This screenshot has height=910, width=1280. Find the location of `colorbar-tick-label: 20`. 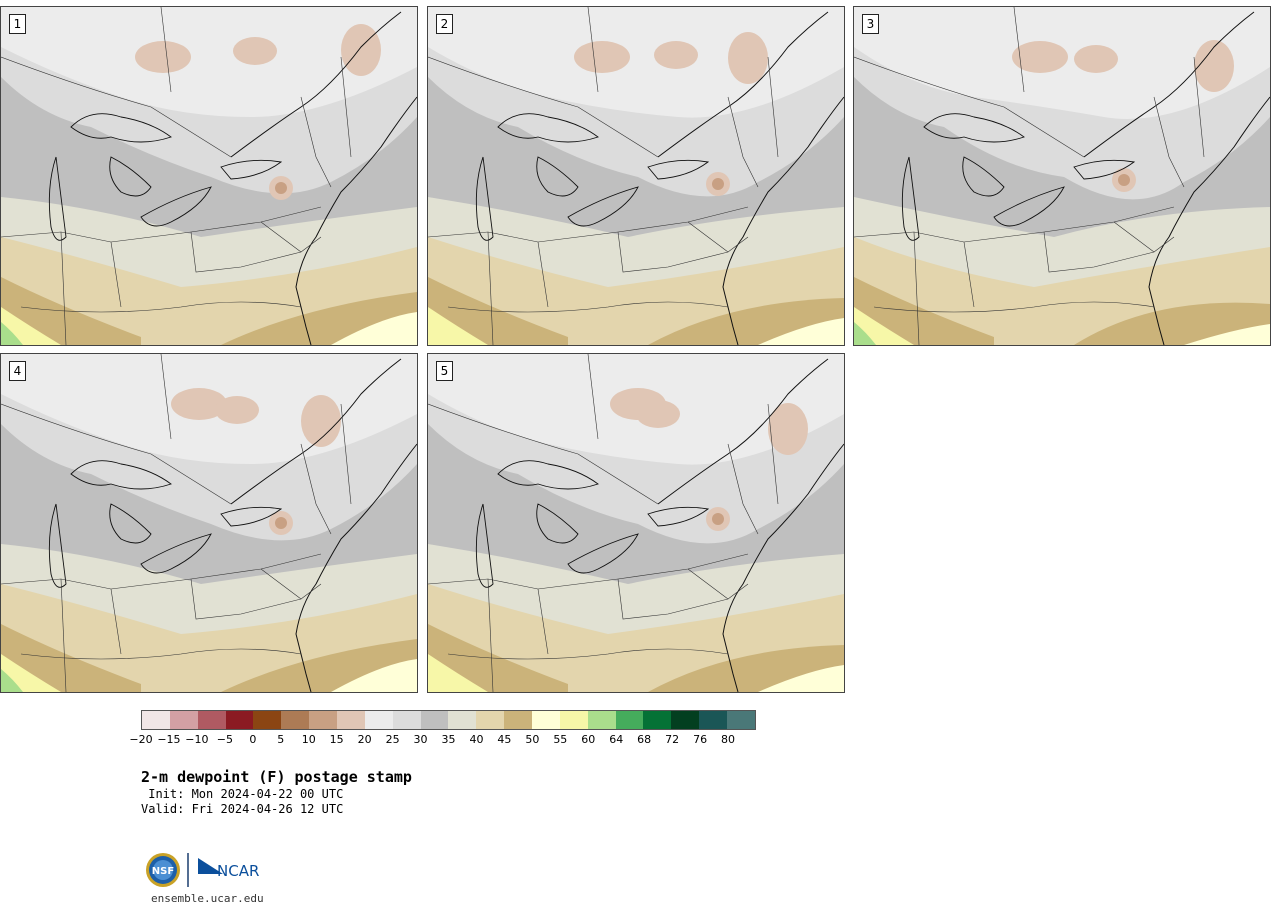

colorbar-tick-label: 20 is located at coordinates (364, 739).